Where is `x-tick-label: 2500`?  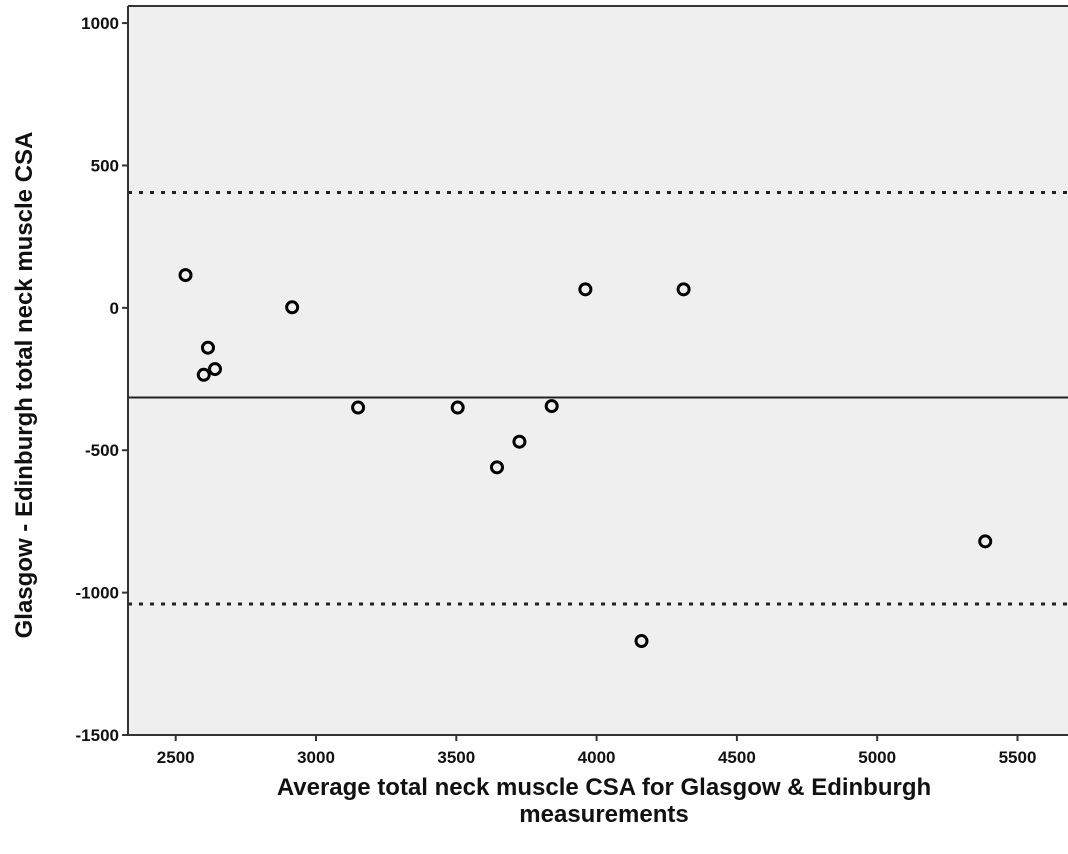 x-tick-label: 2500 is located at coordinates (176, 757).